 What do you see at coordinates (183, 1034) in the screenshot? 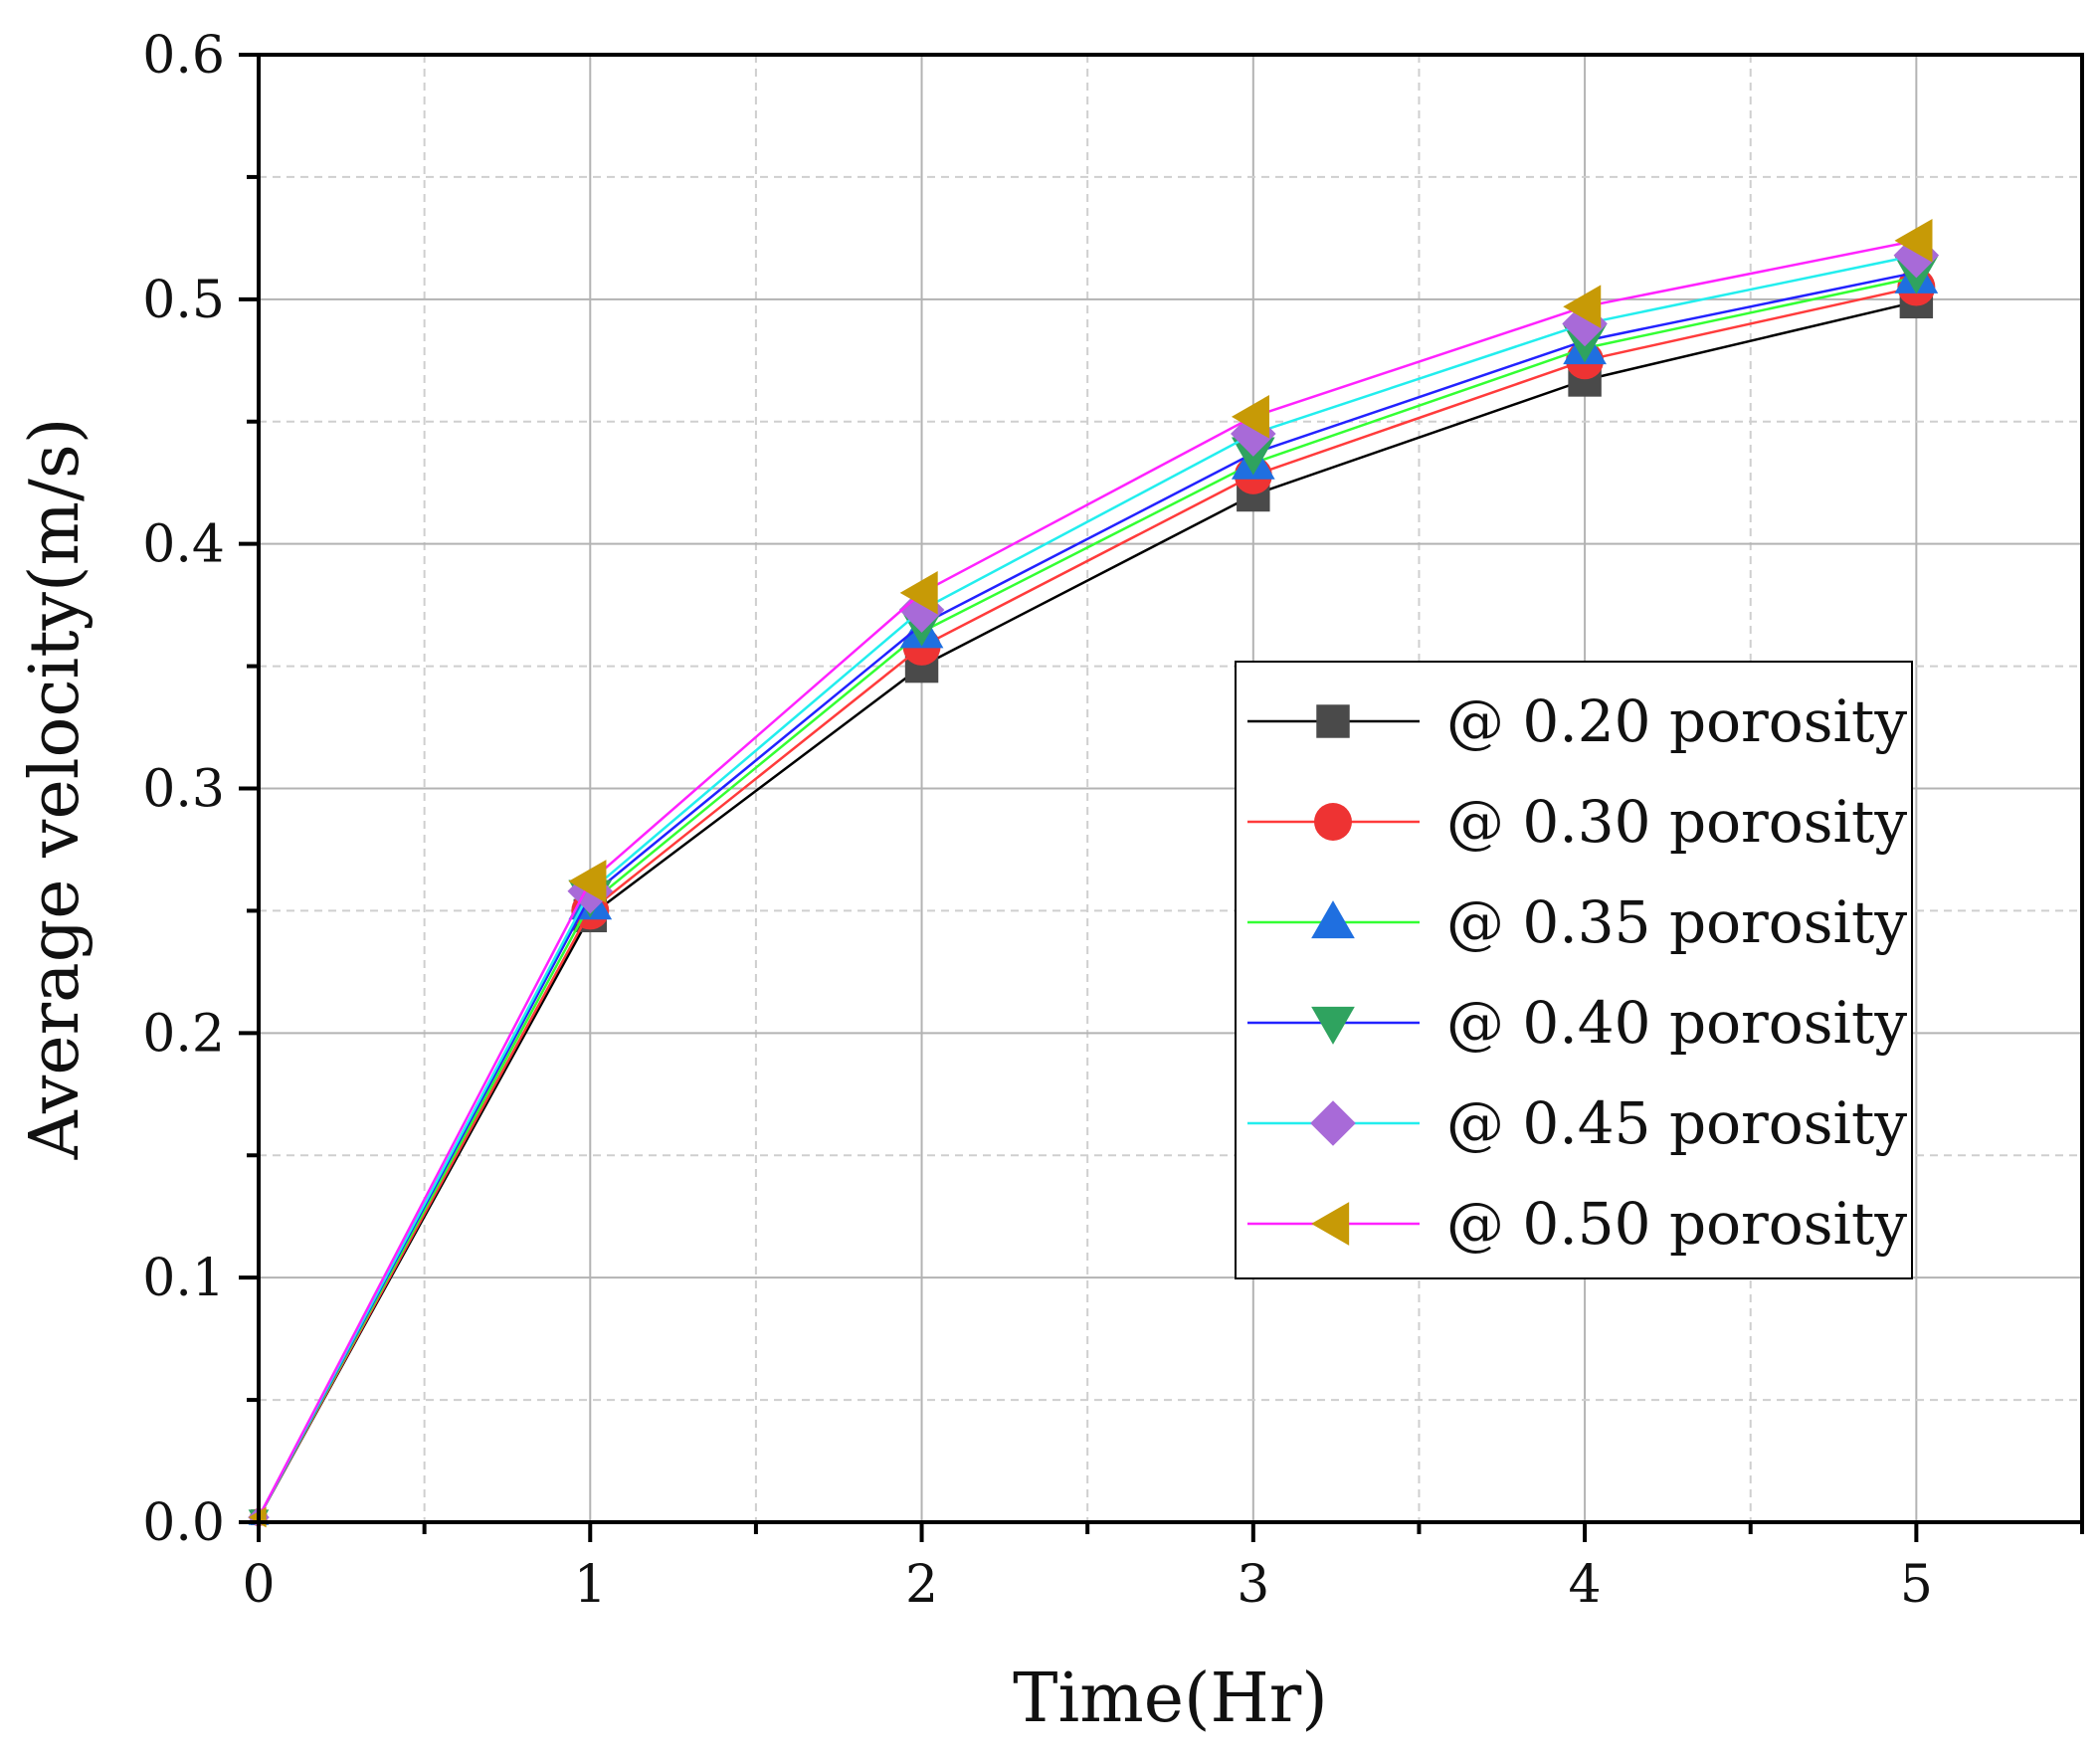
I see `y-tick-label: 0.2` at bounding box center [183, 1034].